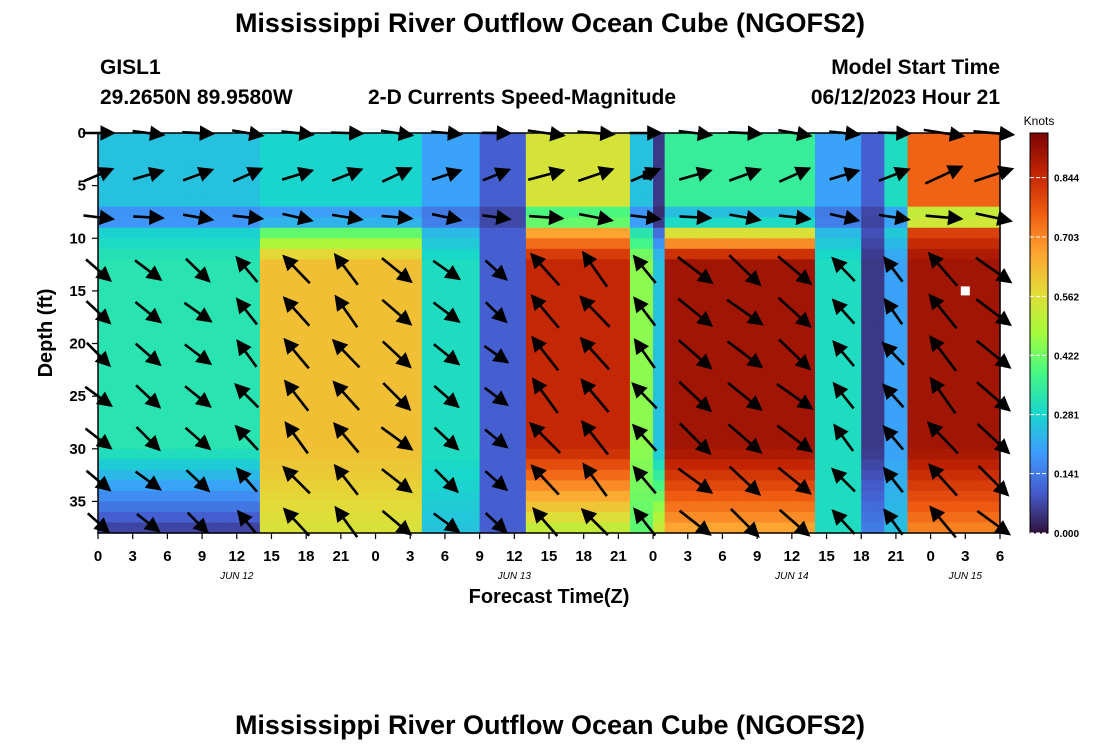 The image size is (1100, 750). I want to click on x-tick-label: 21, so click(618, 556).